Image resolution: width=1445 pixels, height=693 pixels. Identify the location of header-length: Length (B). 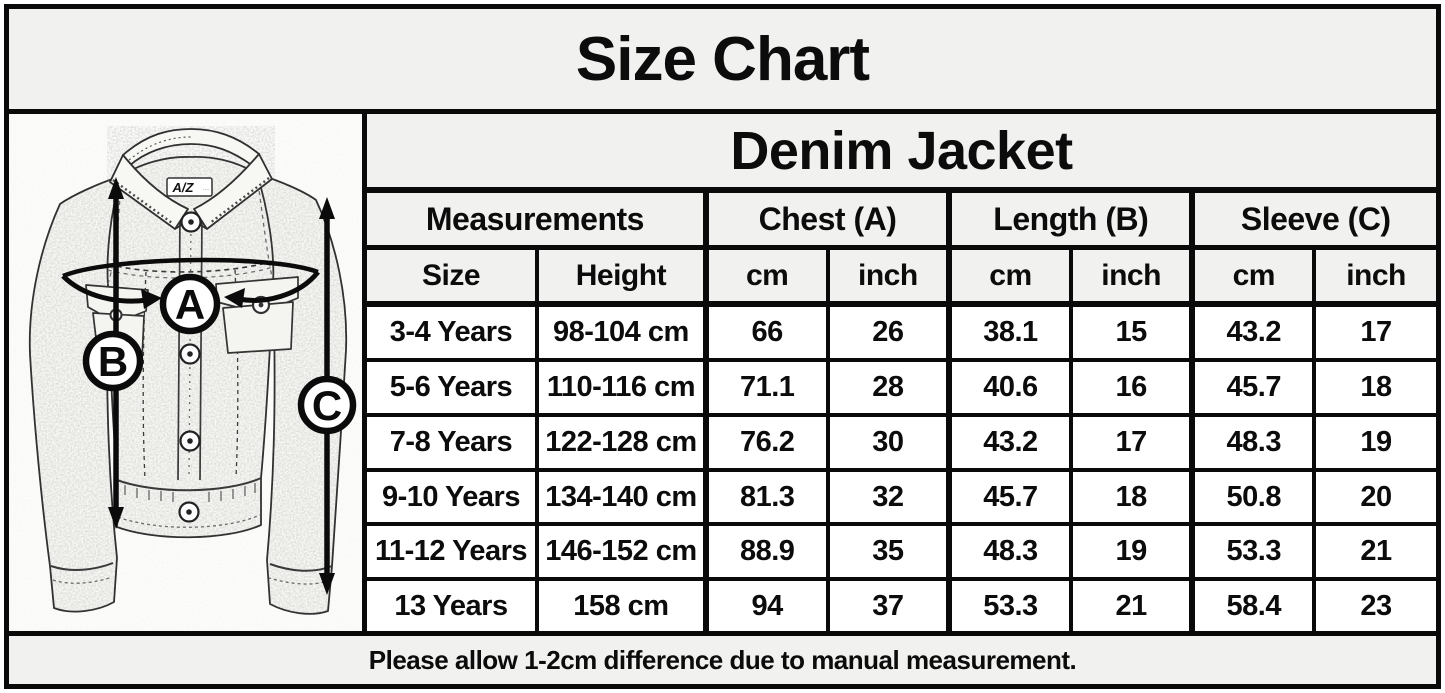
(1070, 219).